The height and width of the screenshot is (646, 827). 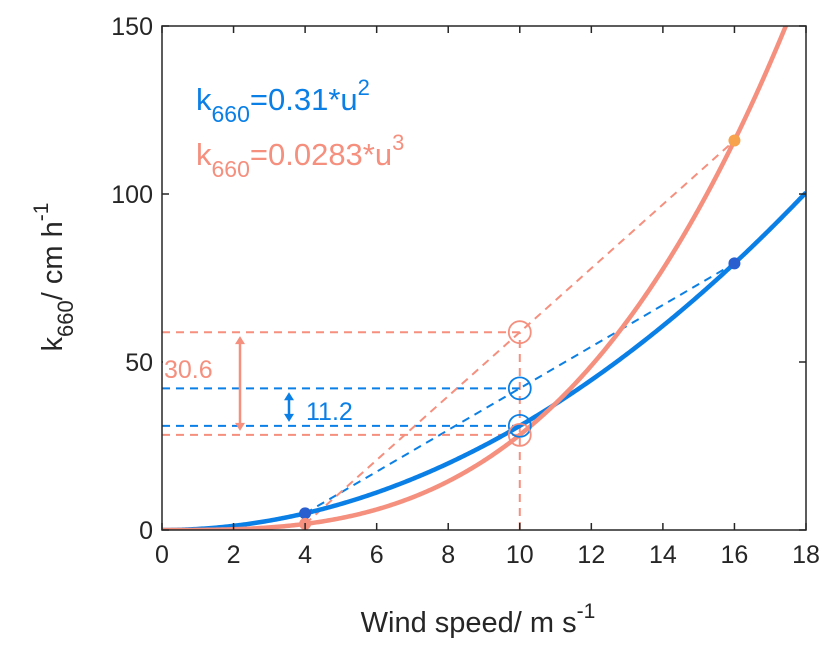 What do you see at coordinates (321, 154) in the screenshot?
I see `legend-salmon-eq: =0.0283*u` at bounding box center [321, 154].